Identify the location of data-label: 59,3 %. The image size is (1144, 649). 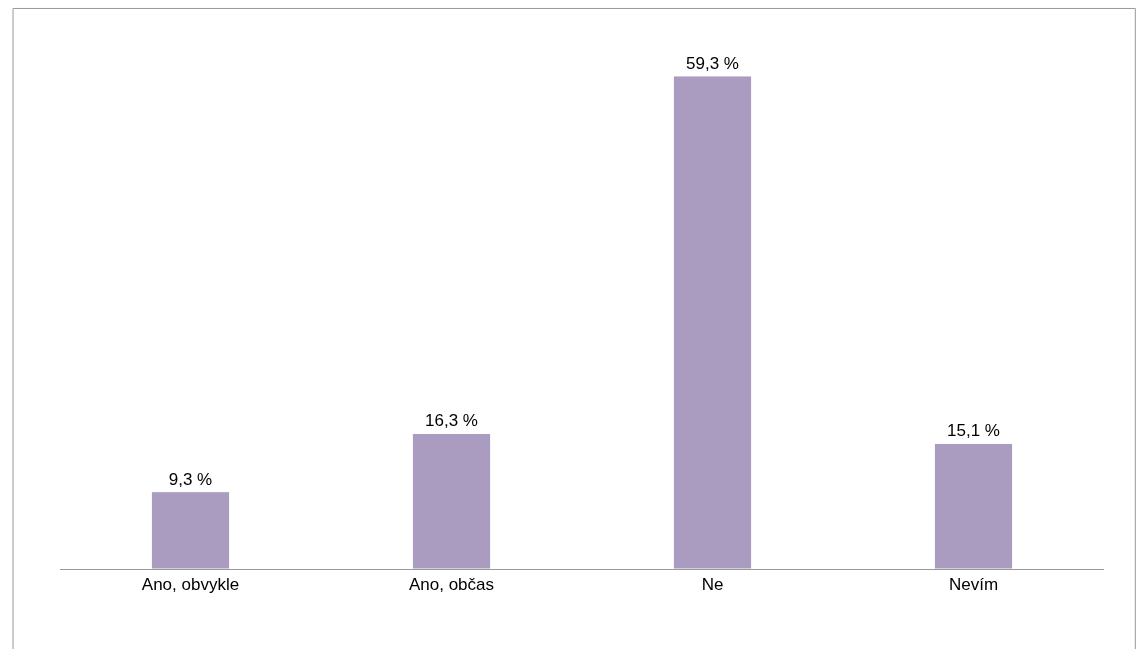
(712, 63).